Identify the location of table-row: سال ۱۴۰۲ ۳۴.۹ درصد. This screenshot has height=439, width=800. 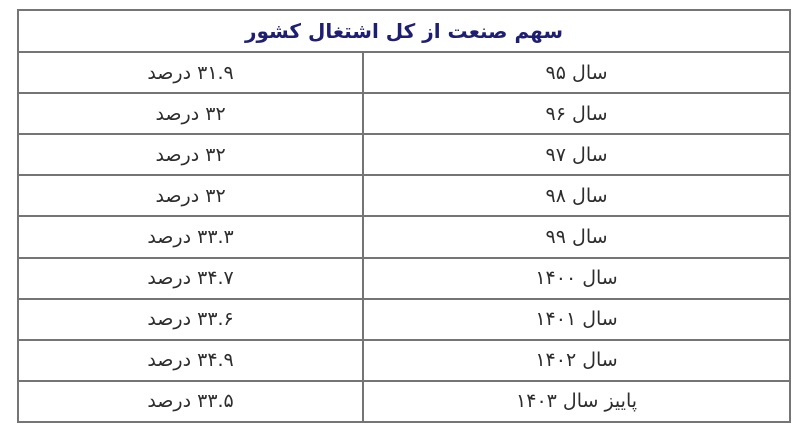
(403, 360).